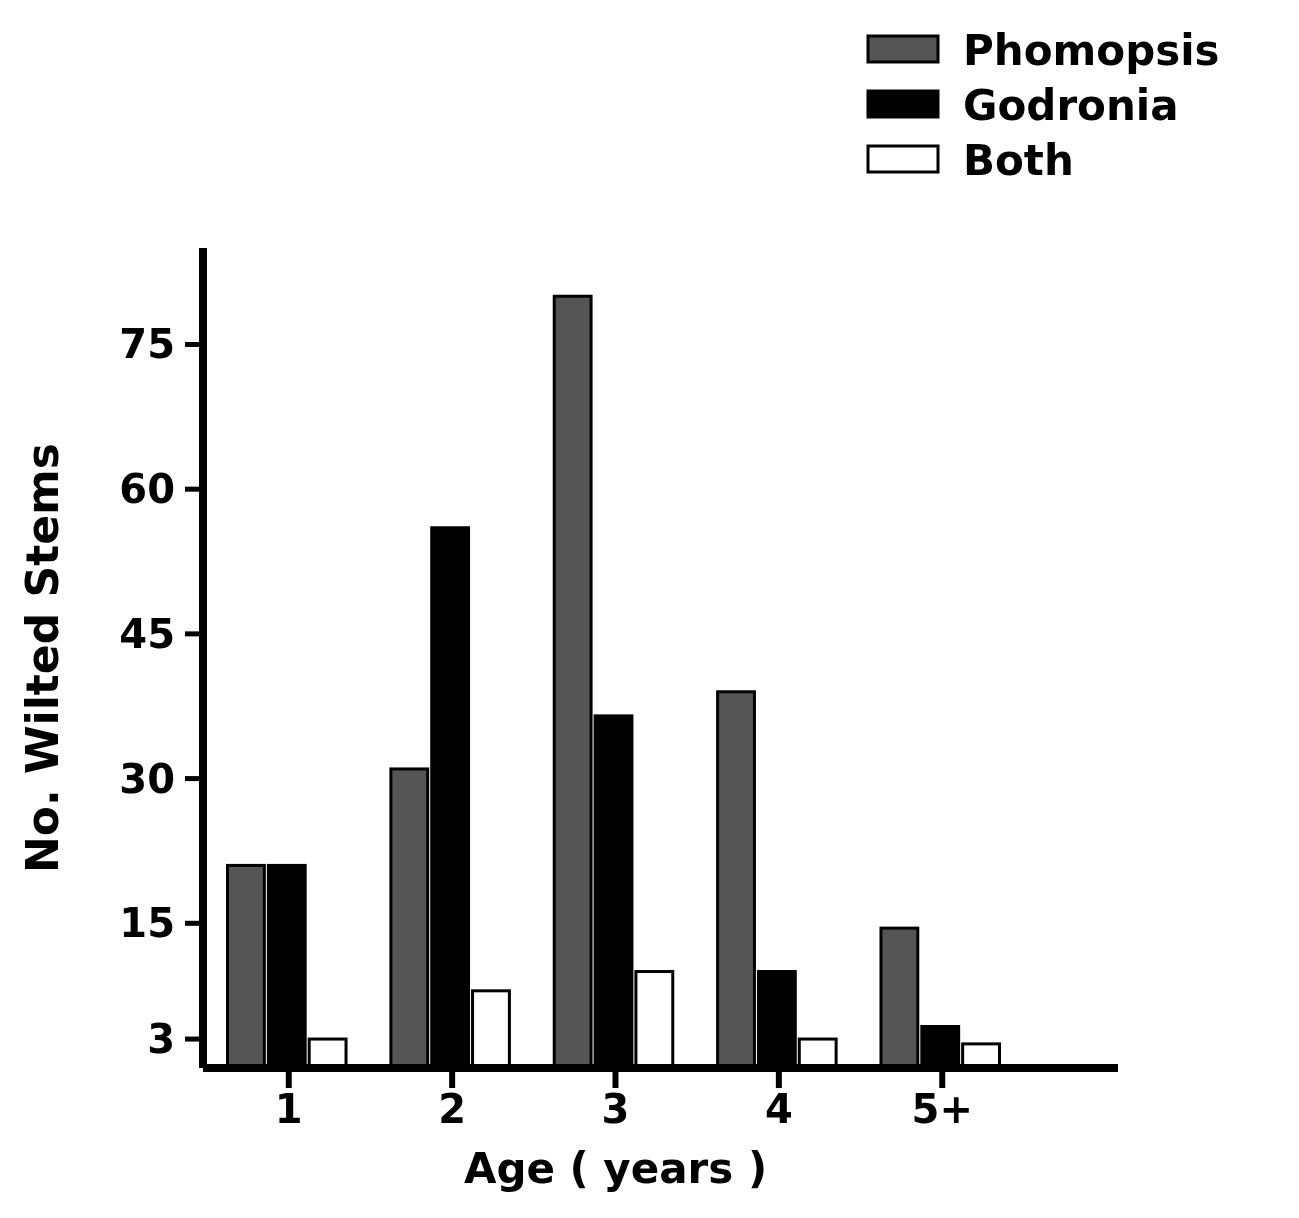 This screenshot has height=1218, width=1299. What do you see at coordinates (161, 1039) in the screenshot?
I see `y-tick-label: 3` at bounding box center [161, 1039].